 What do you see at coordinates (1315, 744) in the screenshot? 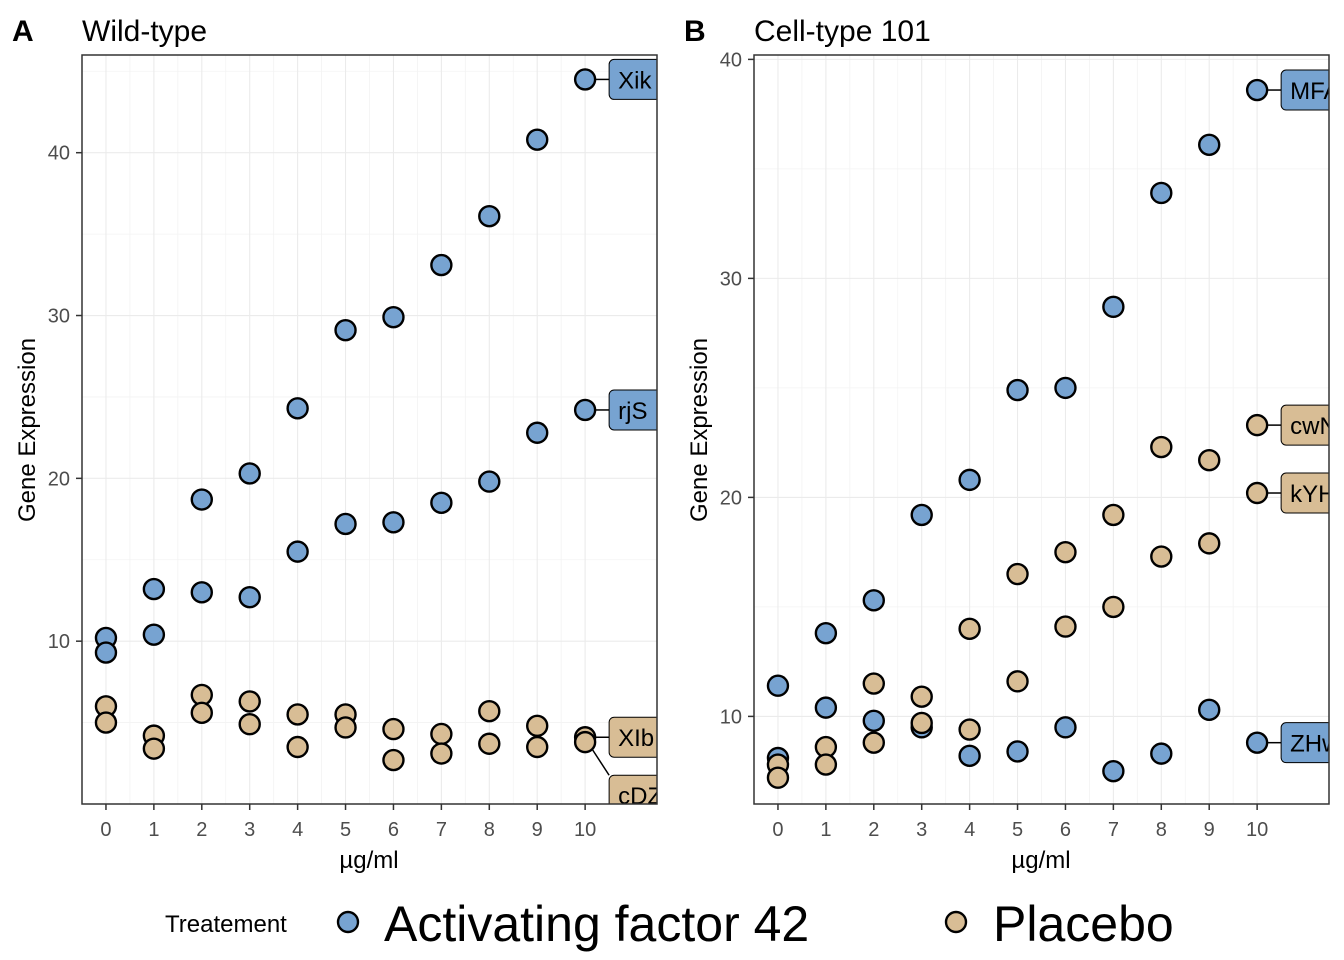
I see `label-text: ZHw` at bounding box center [1315, 744].